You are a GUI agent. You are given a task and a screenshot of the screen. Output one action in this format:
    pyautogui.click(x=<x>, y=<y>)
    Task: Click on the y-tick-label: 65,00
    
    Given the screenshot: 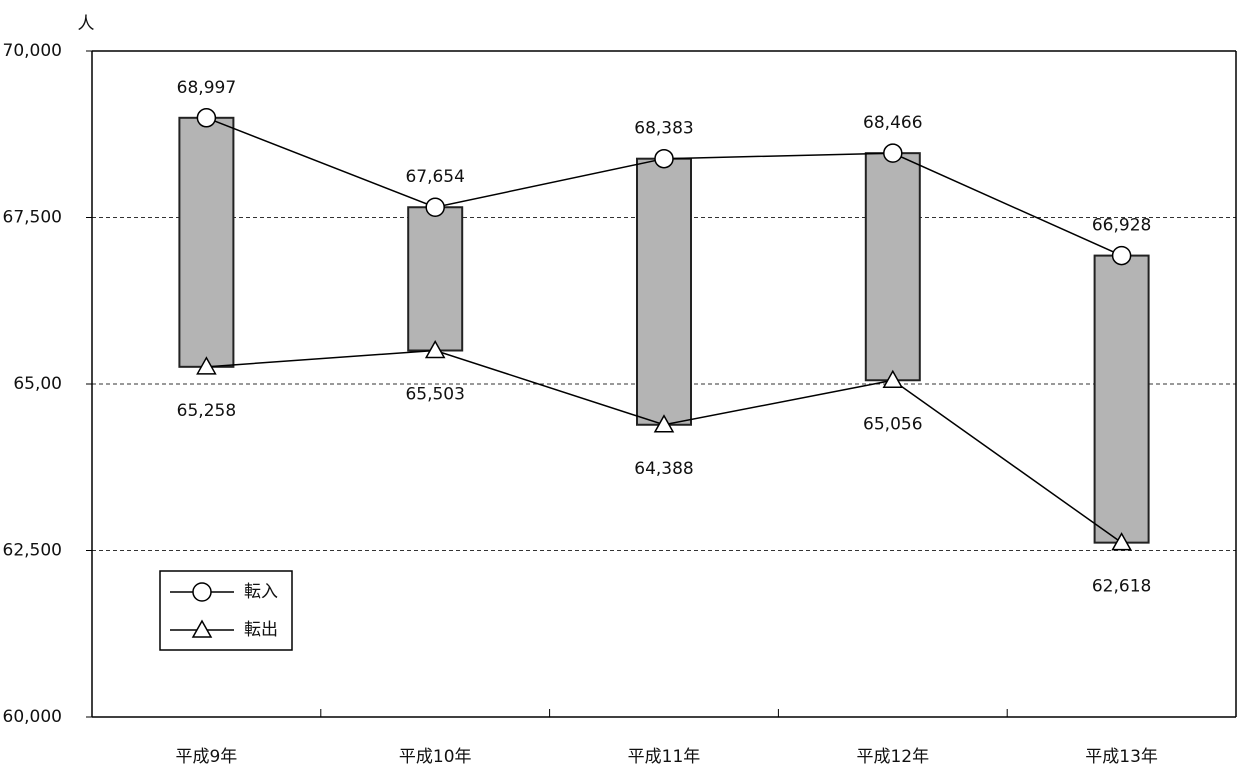 What is the action you would take?
    pyautogui.click(x=37, y=384)
    